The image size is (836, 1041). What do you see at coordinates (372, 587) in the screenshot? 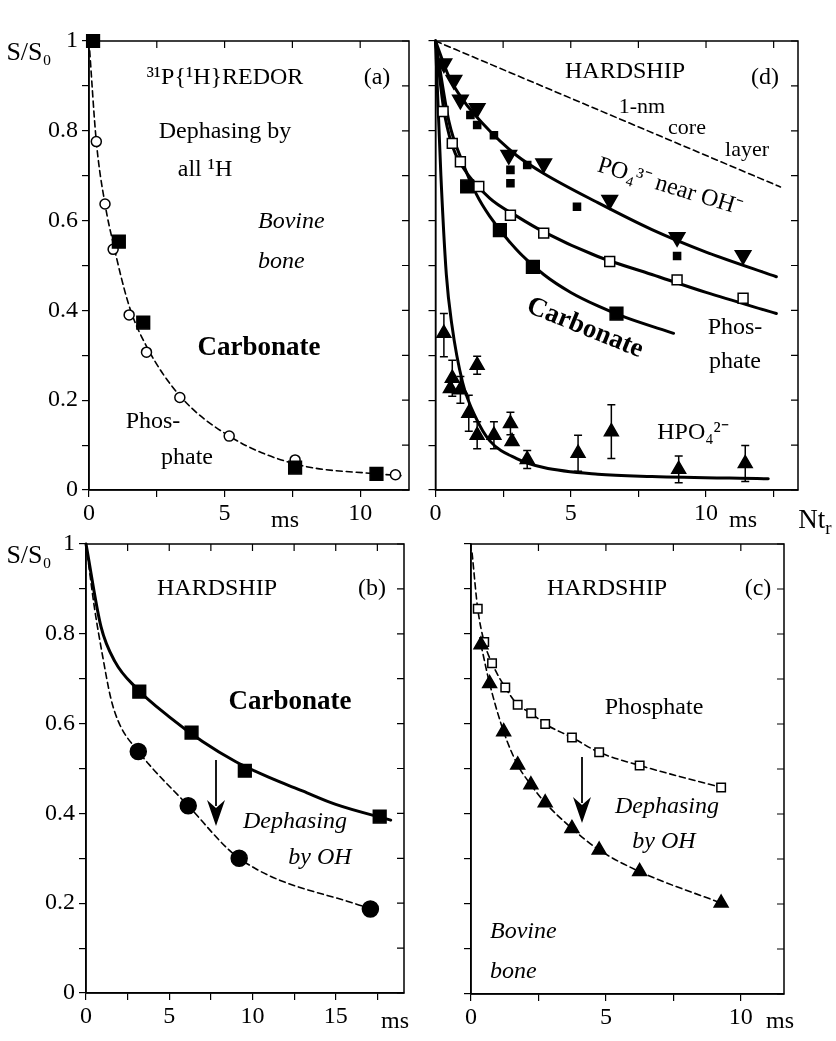
I see `annotation: (b)` at bounding box center [372, 587].